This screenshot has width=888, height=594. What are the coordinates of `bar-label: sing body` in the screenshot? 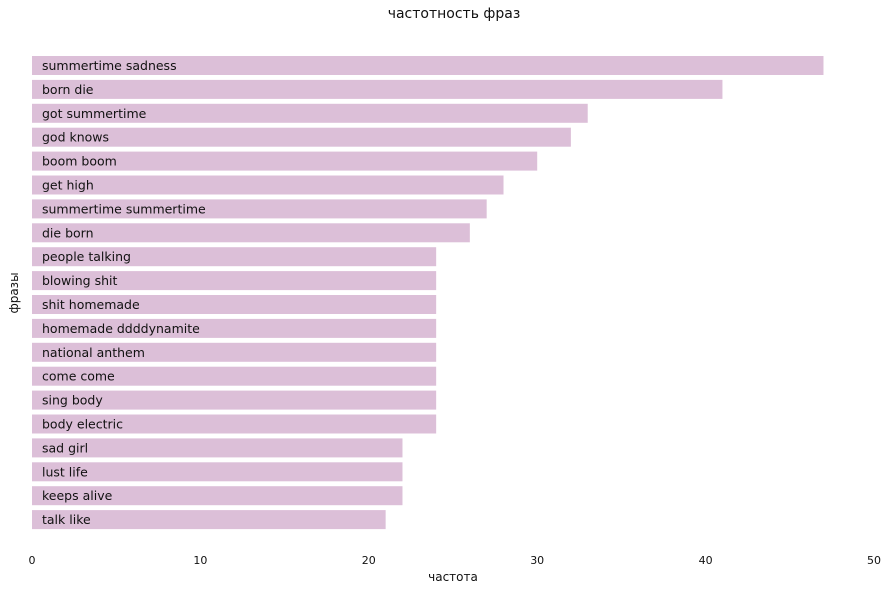 It's located at (72, 400).